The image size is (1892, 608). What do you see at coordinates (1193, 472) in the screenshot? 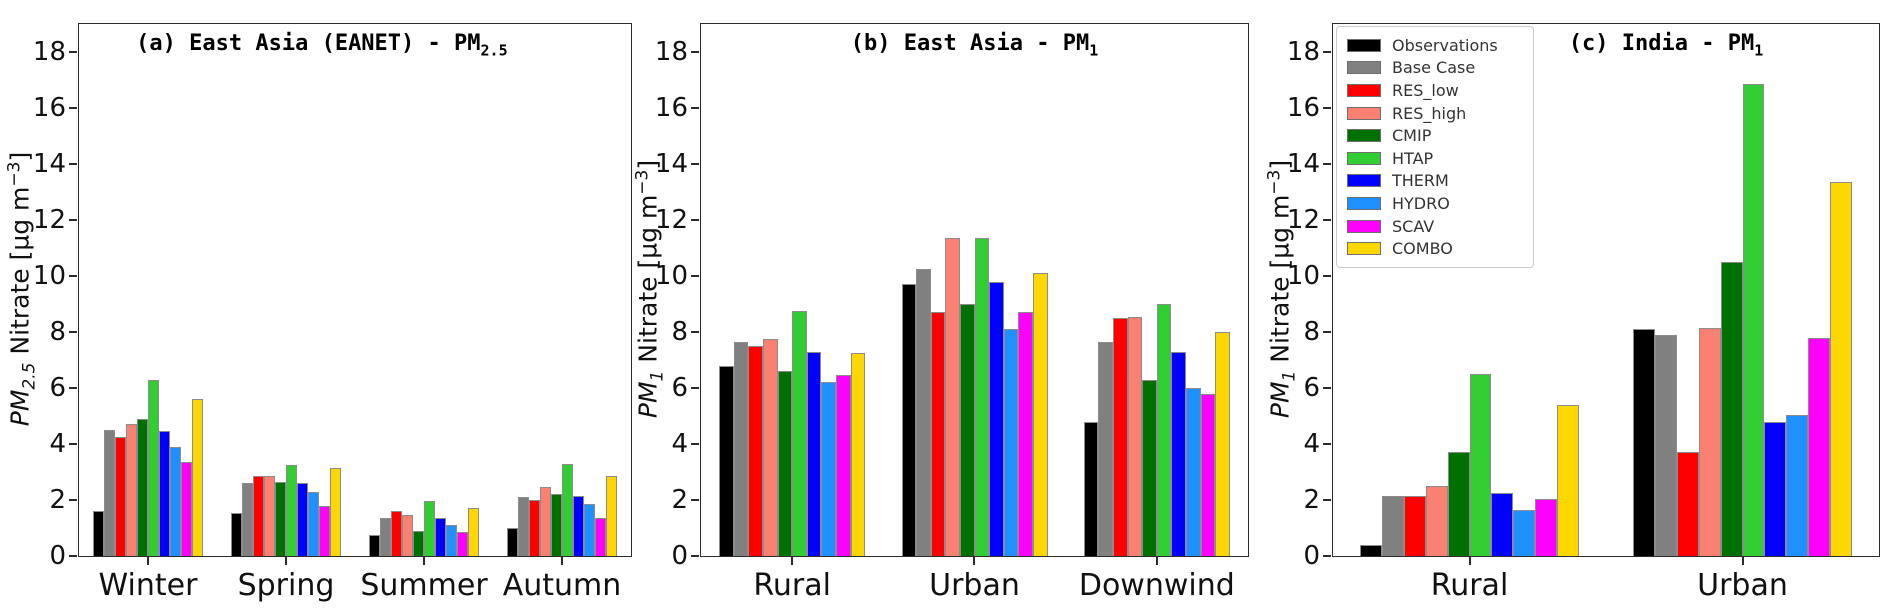
I see `bar-hydro-downwind` at bounding box center [1193, 472].